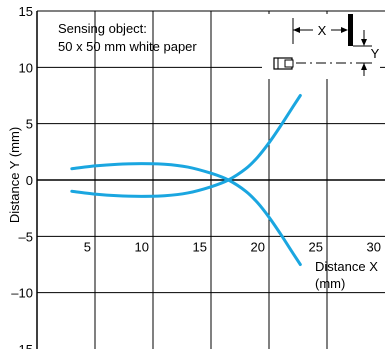 This screenshot has height=349, width=385. What do you see at coordinates (316, 246) in the screenshot?
I see `x-tick-label-25: 25` at bounding box center [316, 246].